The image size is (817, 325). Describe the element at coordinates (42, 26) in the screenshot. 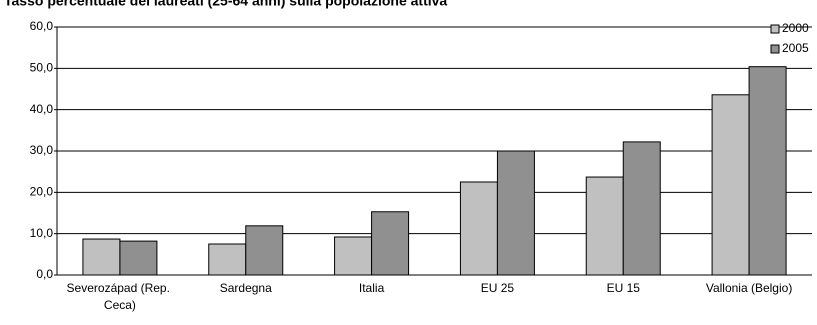

I see `y-tick-label: 60,0` at that location.